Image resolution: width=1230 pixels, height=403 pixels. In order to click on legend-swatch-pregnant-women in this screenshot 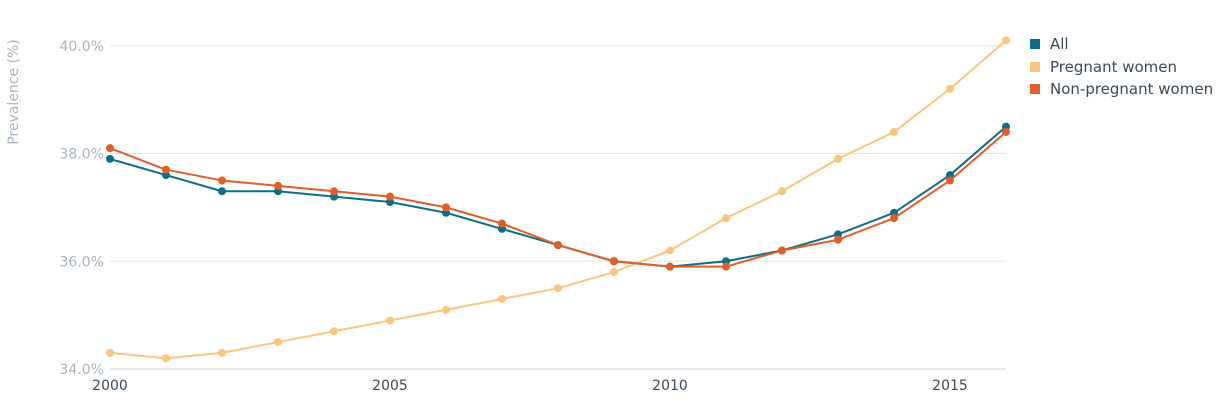, I will do `click(1035, 66)`.